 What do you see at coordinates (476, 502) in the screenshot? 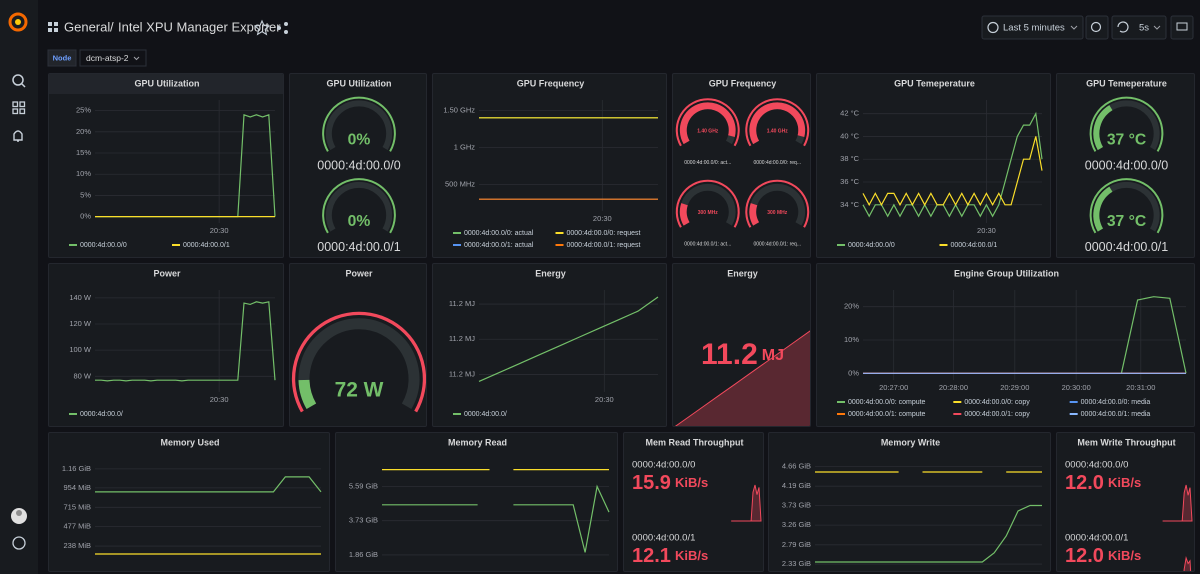
I see `panel: Memory Read 1.86 GiB 3.73 GiB 5.59 GiB` at bounding box center [476, 502].